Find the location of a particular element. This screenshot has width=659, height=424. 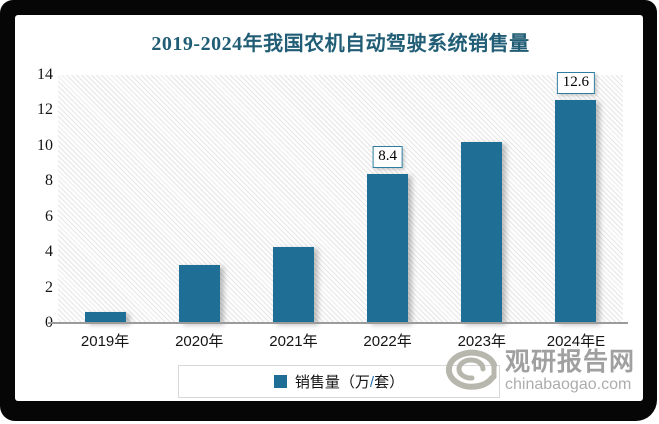

y-tick-label: 8 is located at coordinates (49, 181).